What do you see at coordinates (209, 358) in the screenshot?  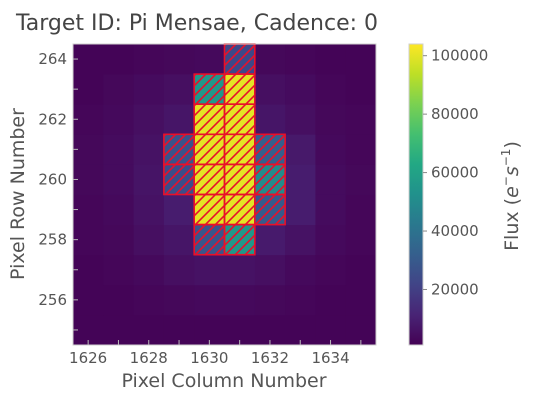 I see `x-tick-label: 1630` at bounding box center [209, 358].